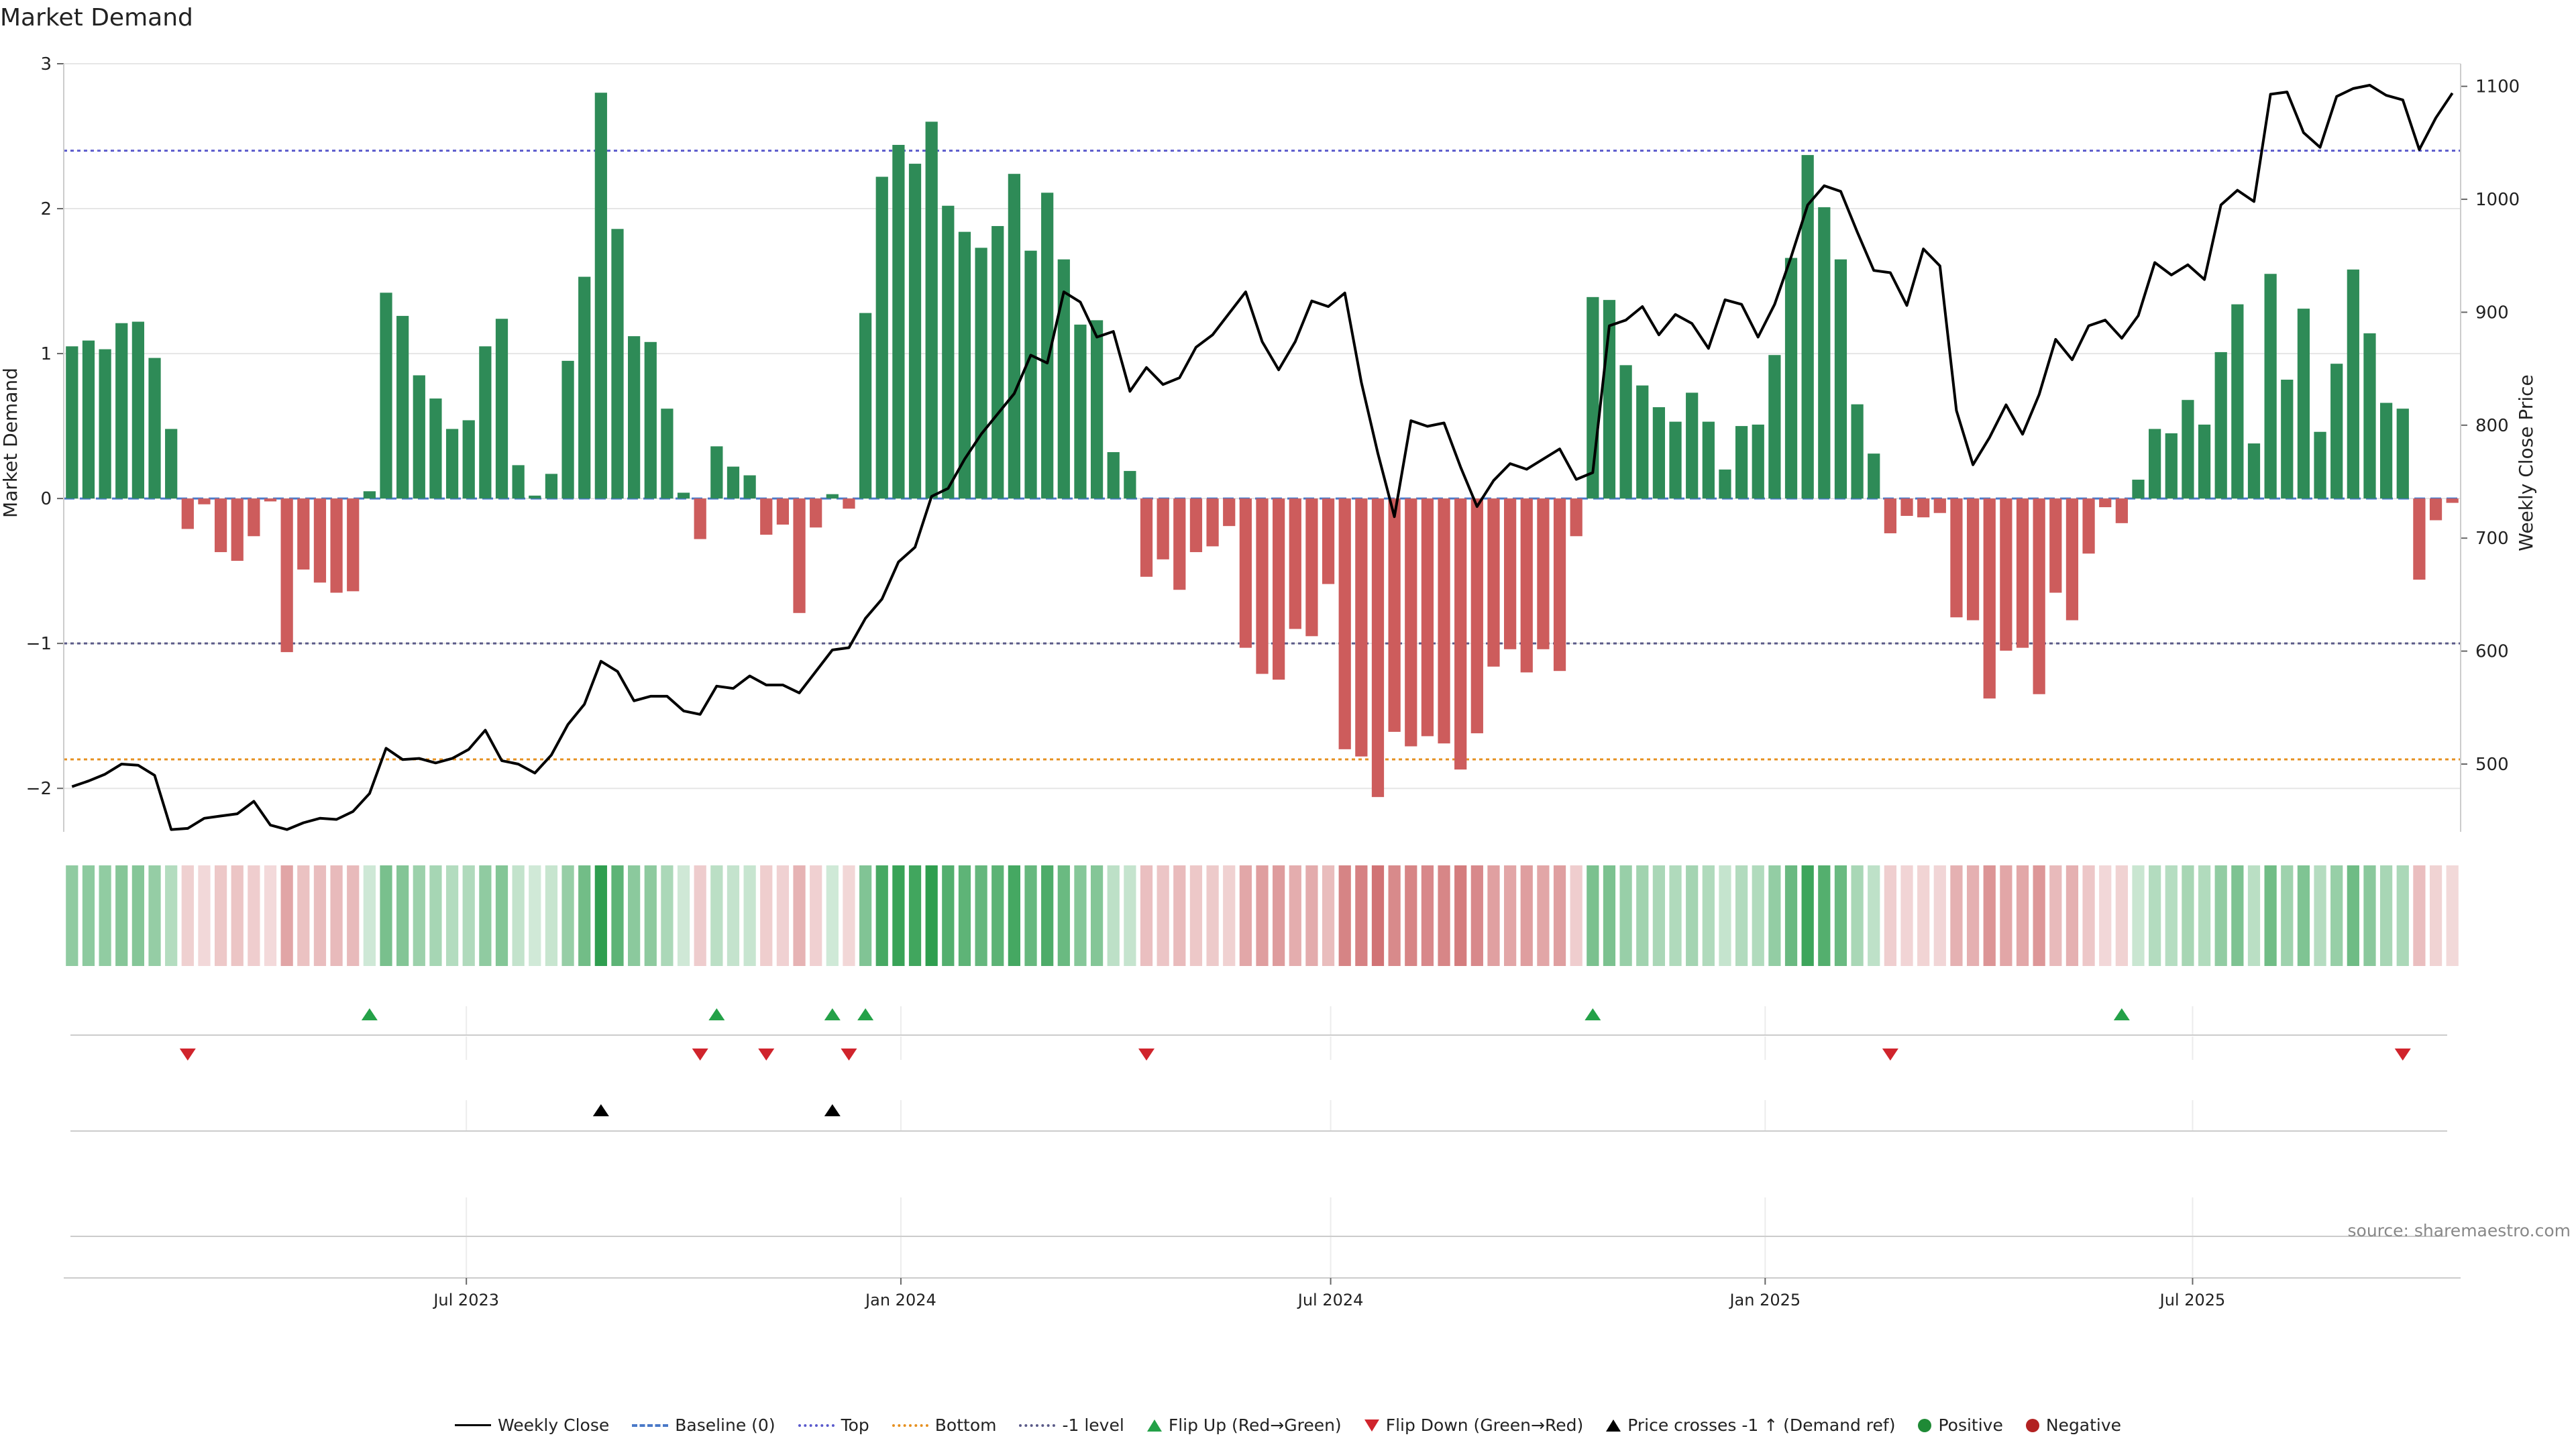  Describe the element at coordinates (465, 1300) in the screenshot. I see `x-tick-label: Jul 2023` at that location.